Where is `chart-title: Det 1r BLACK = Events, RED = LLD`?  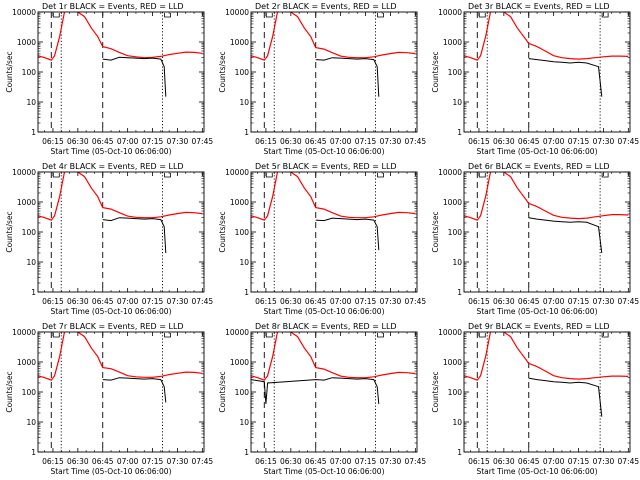
chart-title: Det 1r BLACK = Events, RED = LLD is located at coordinates (113, 6).